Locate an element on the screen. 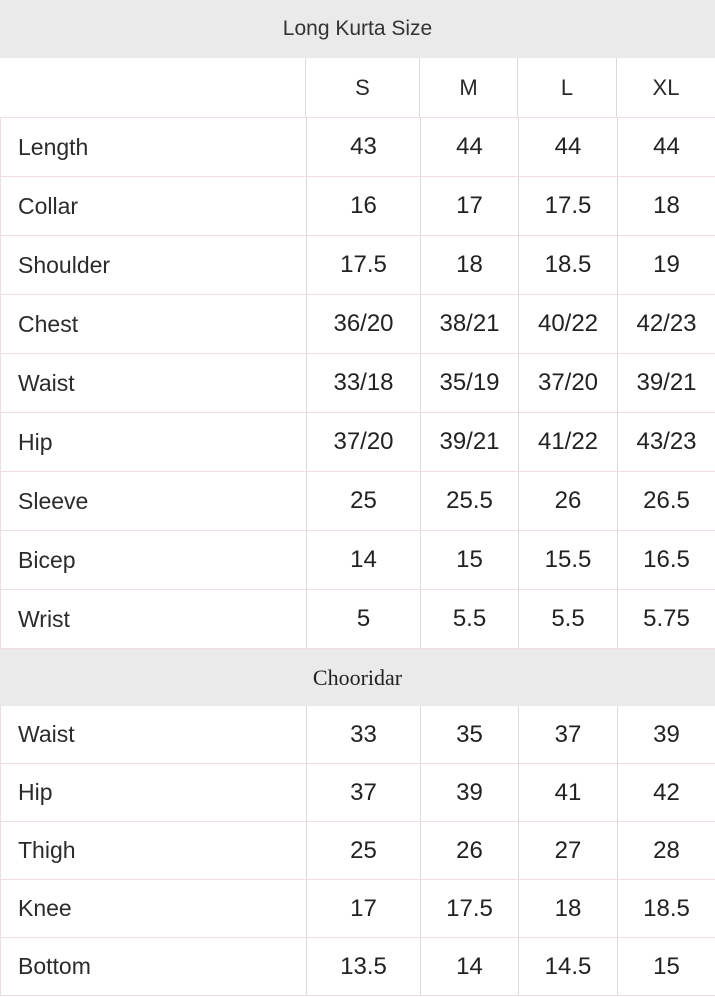  size-header-row: S M L XL is located at coordinates (357, 88).